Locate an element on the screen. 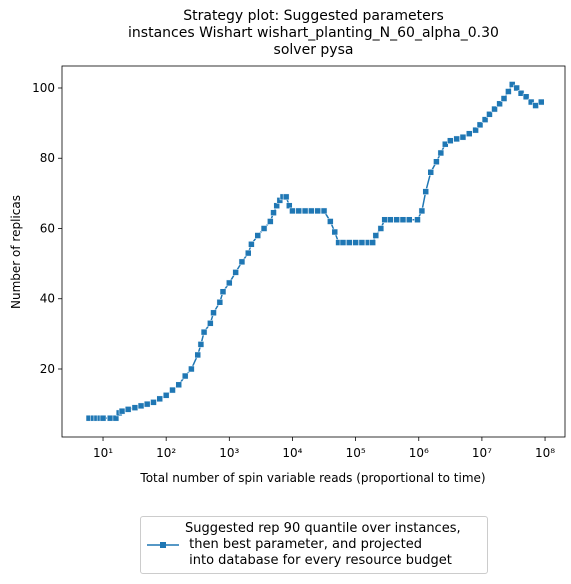  x-tick-label: 10² is located at coordinates (166, 453).